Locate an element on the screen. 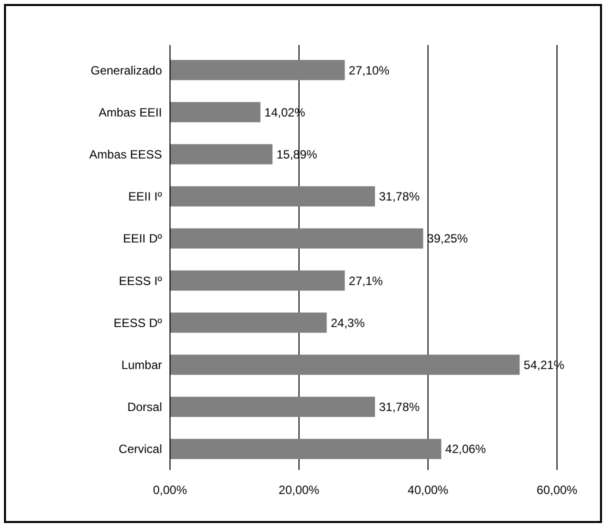 The image size is (606, 527). y-tick-label: Cervical is located at coordinates (140, 449).